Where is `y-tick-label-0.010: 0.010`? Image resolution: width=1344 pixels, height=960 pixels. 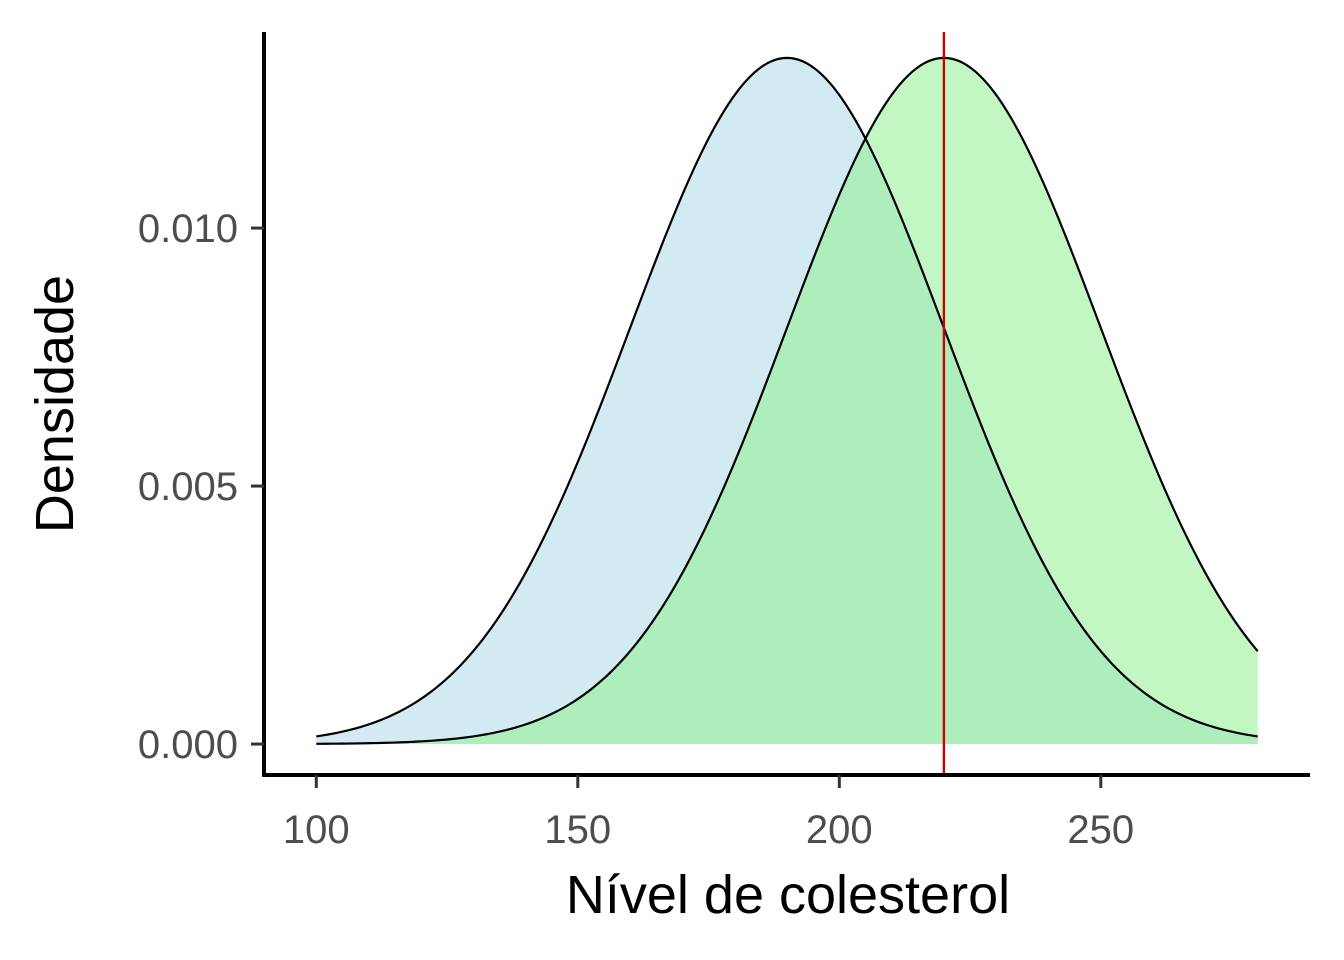
y-tick-label-0.010: 0.010 is located at coordinates (188, 229).